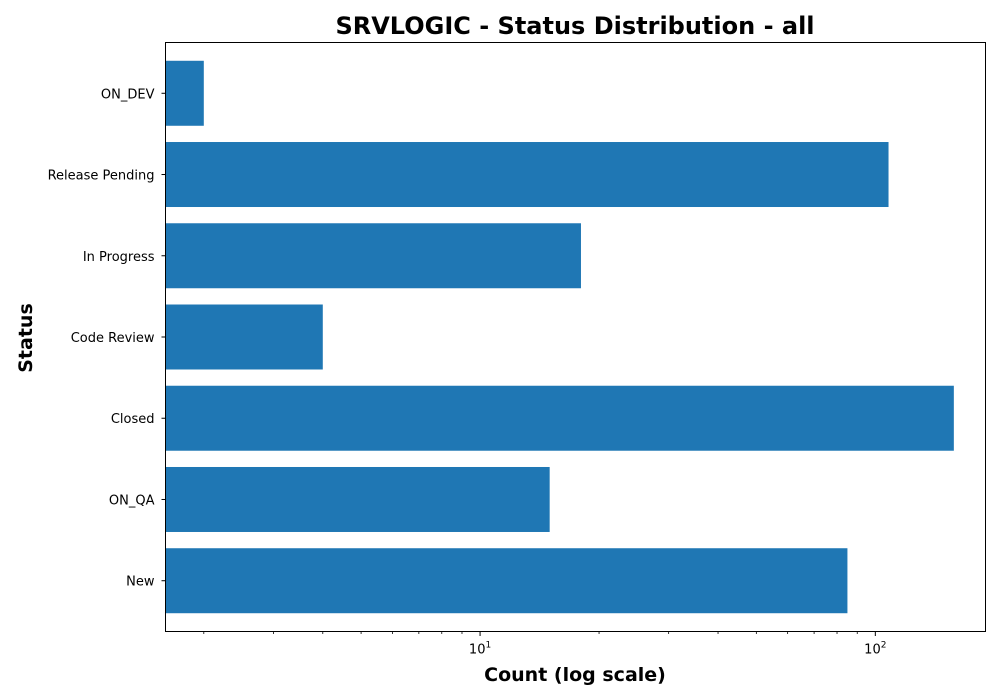 The width and height of the screenshot is (1000, 700). I want to click on bar-code-review, so click(244, 337).